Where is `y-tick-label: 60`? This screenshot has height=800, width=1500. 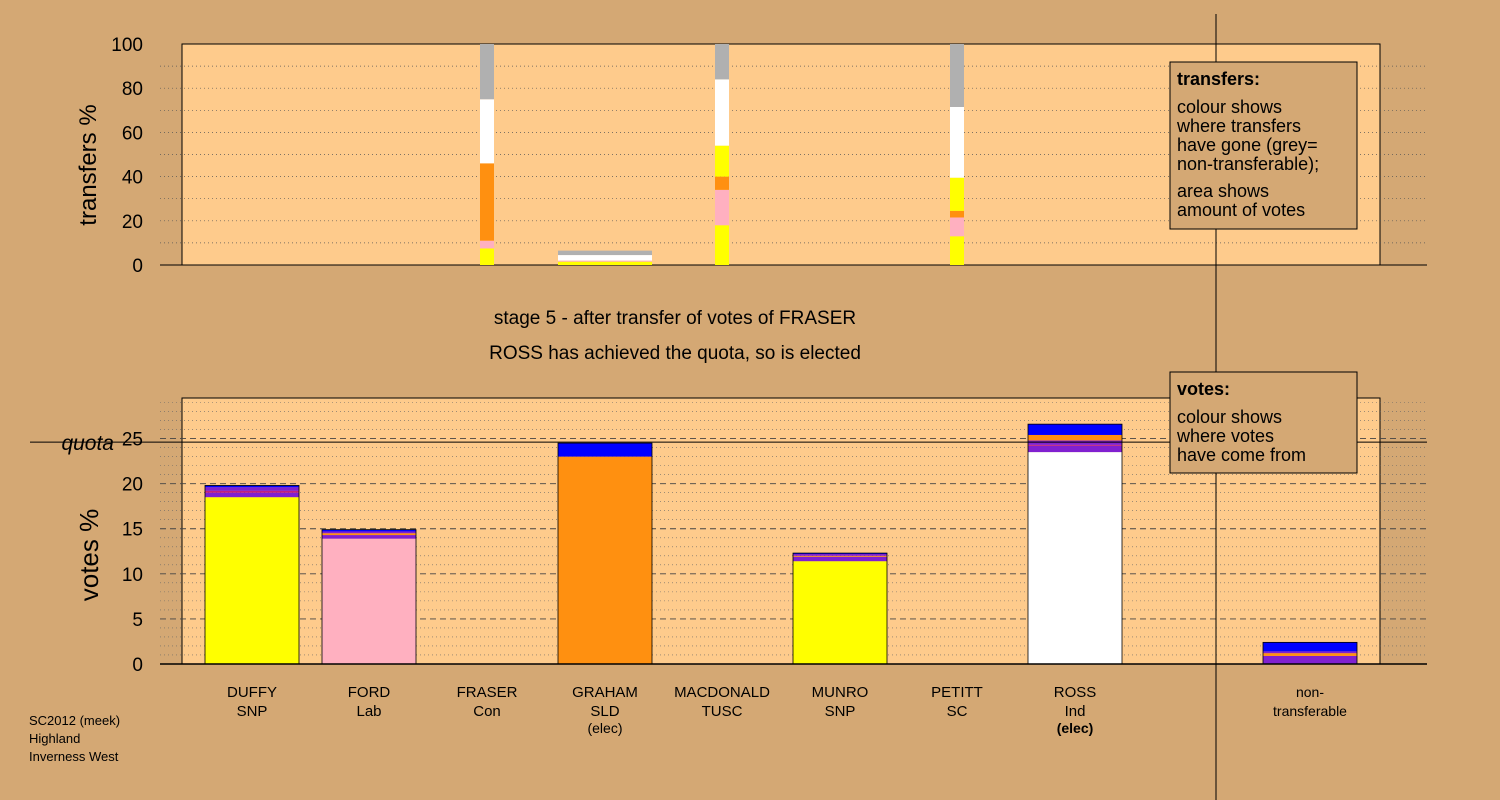
y-tick-label: 60 is located at coordinates (132, 133).